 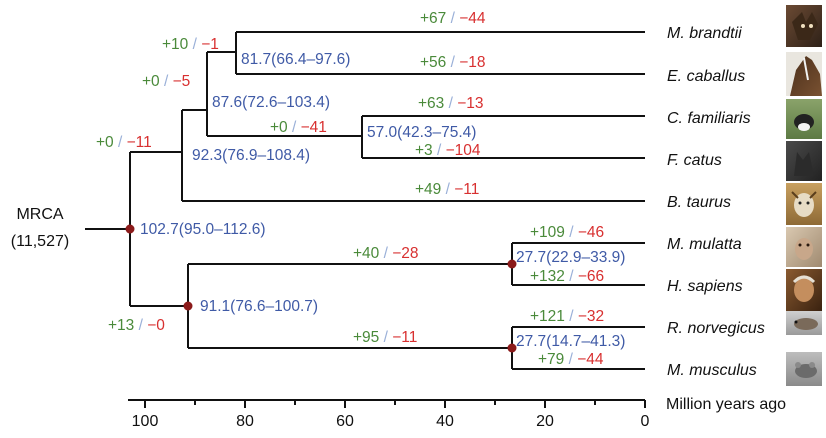 What do you see at coordinates (804, 161) in the screenshot?
I see `cat-photo` at bounding box center [804, 161].